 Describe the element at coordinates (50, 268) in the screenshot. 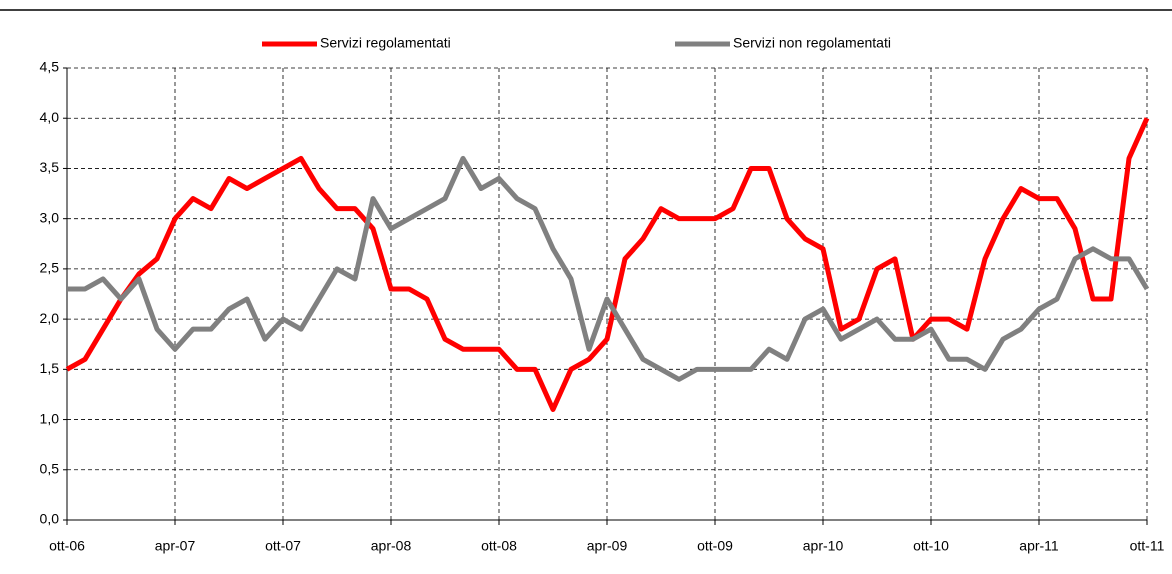

I see `y-tick-label: 2,5` at that location.